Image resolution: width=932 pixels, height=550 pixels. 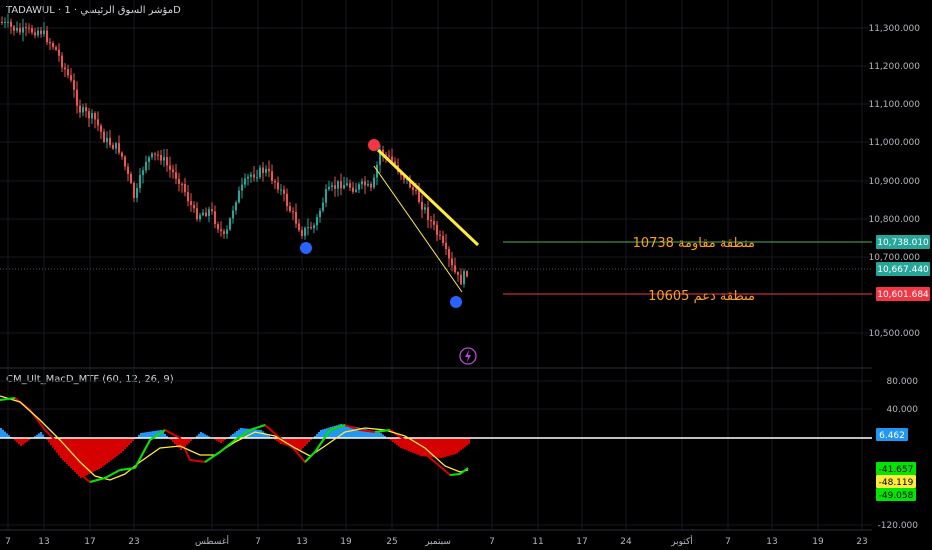 What do you see at coordinates (468, 356) in the screenshot?
I see `lightning-icon` at bounding box center [468, 356].